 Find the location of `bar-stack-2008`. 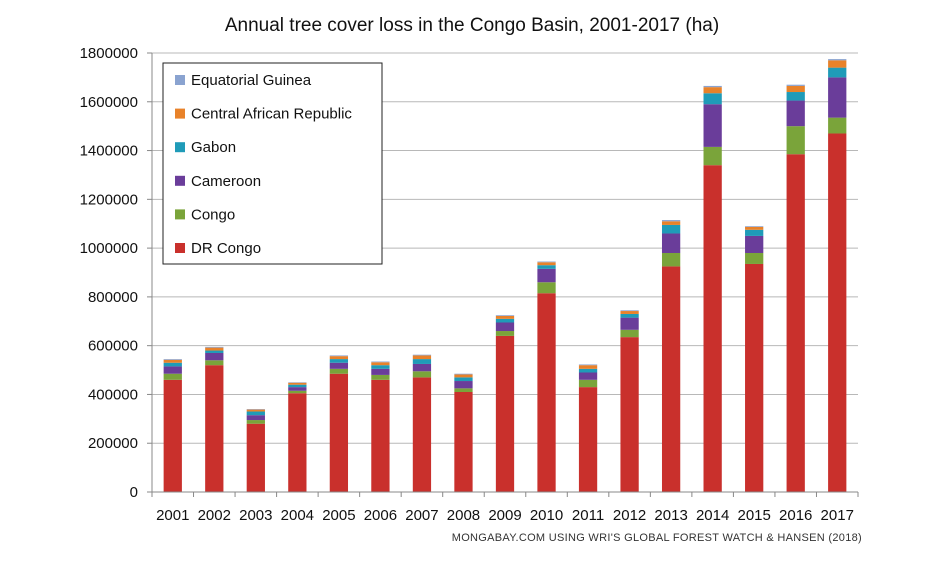

bar-stack-2008 is located at coordinates (463, 433).